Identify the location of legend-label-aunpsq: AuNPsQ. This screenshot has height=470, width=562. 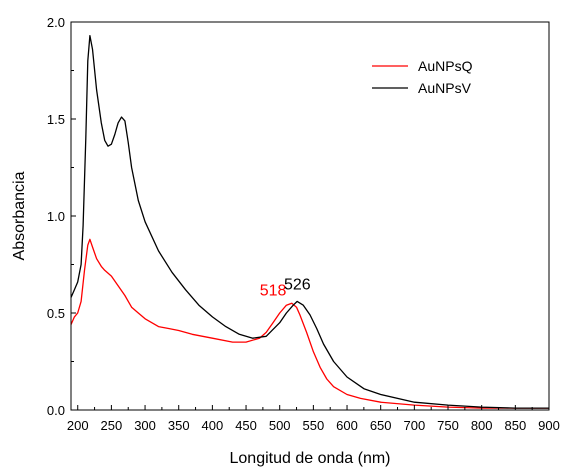
(445, 66).